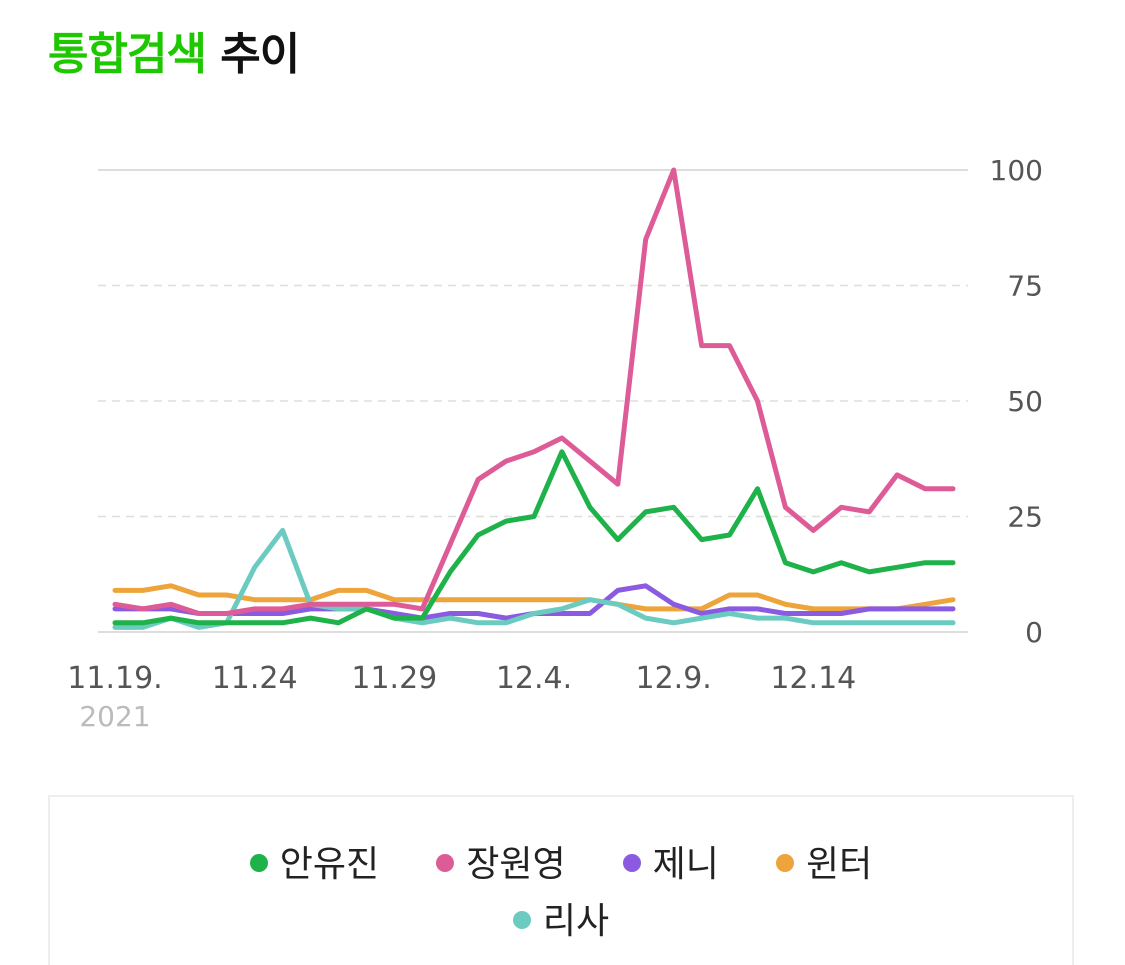 Image resolution: width=1125 pixels, height=965 pixels. What do you see at coordinates (534, 678) in the screenshot?
I see `x-tick-label: 12.4.` at bounding box center [534, 678].